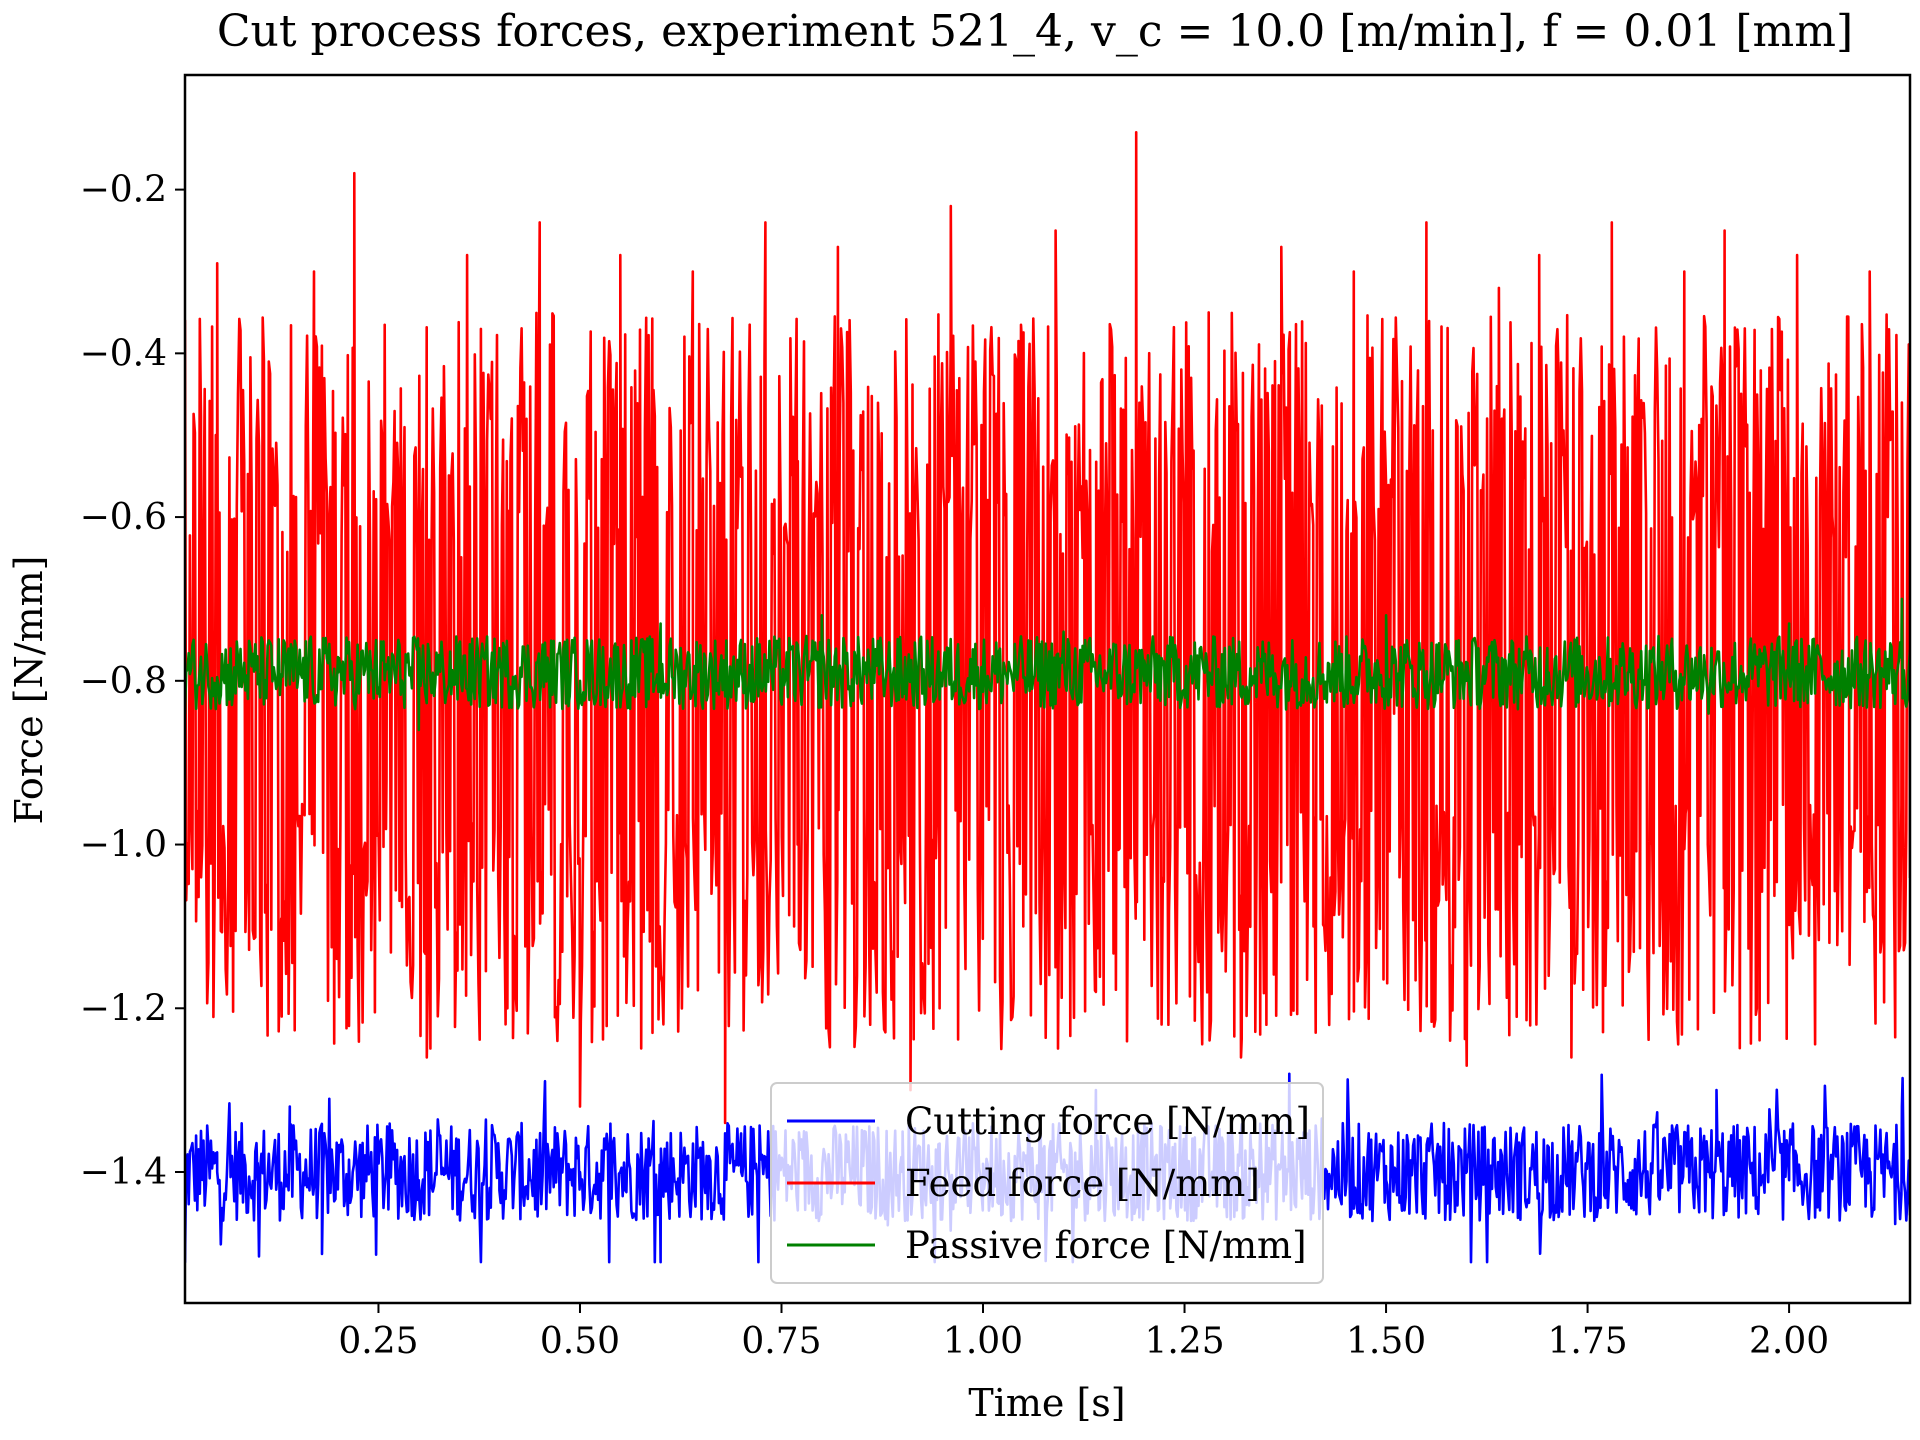 The height and width of the screenshot is (1440, 1920). Describe the element at coordinates (1106, 1245) in the screenshot. I see `legend-entry: Passive force [N/mm]` at that location.